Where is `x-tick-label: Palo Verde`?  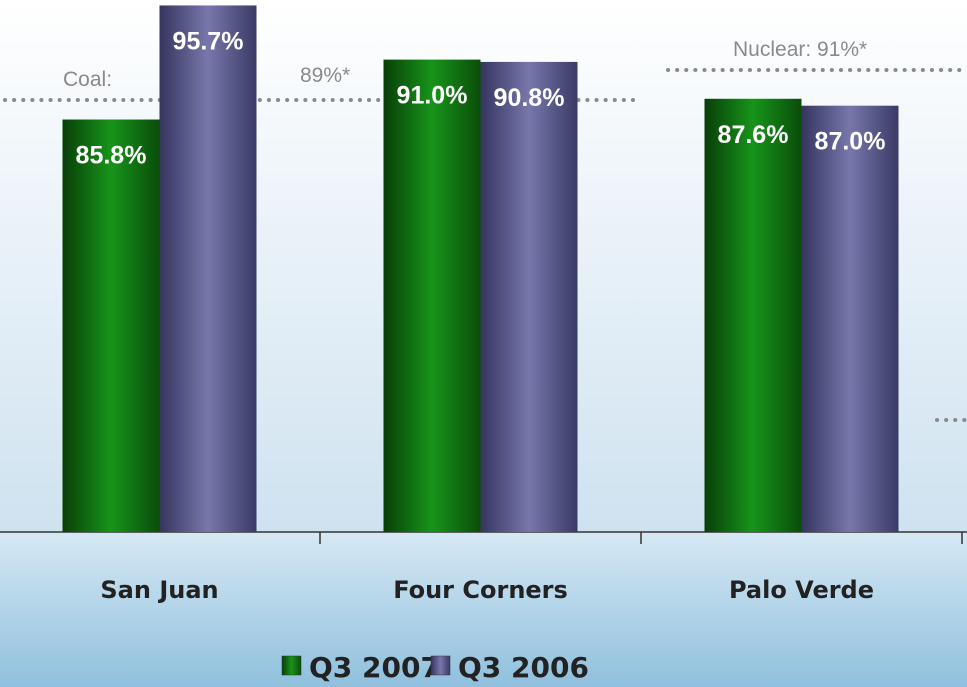
x-tick-label: Palo Verde is located at coordinates (801, 590).